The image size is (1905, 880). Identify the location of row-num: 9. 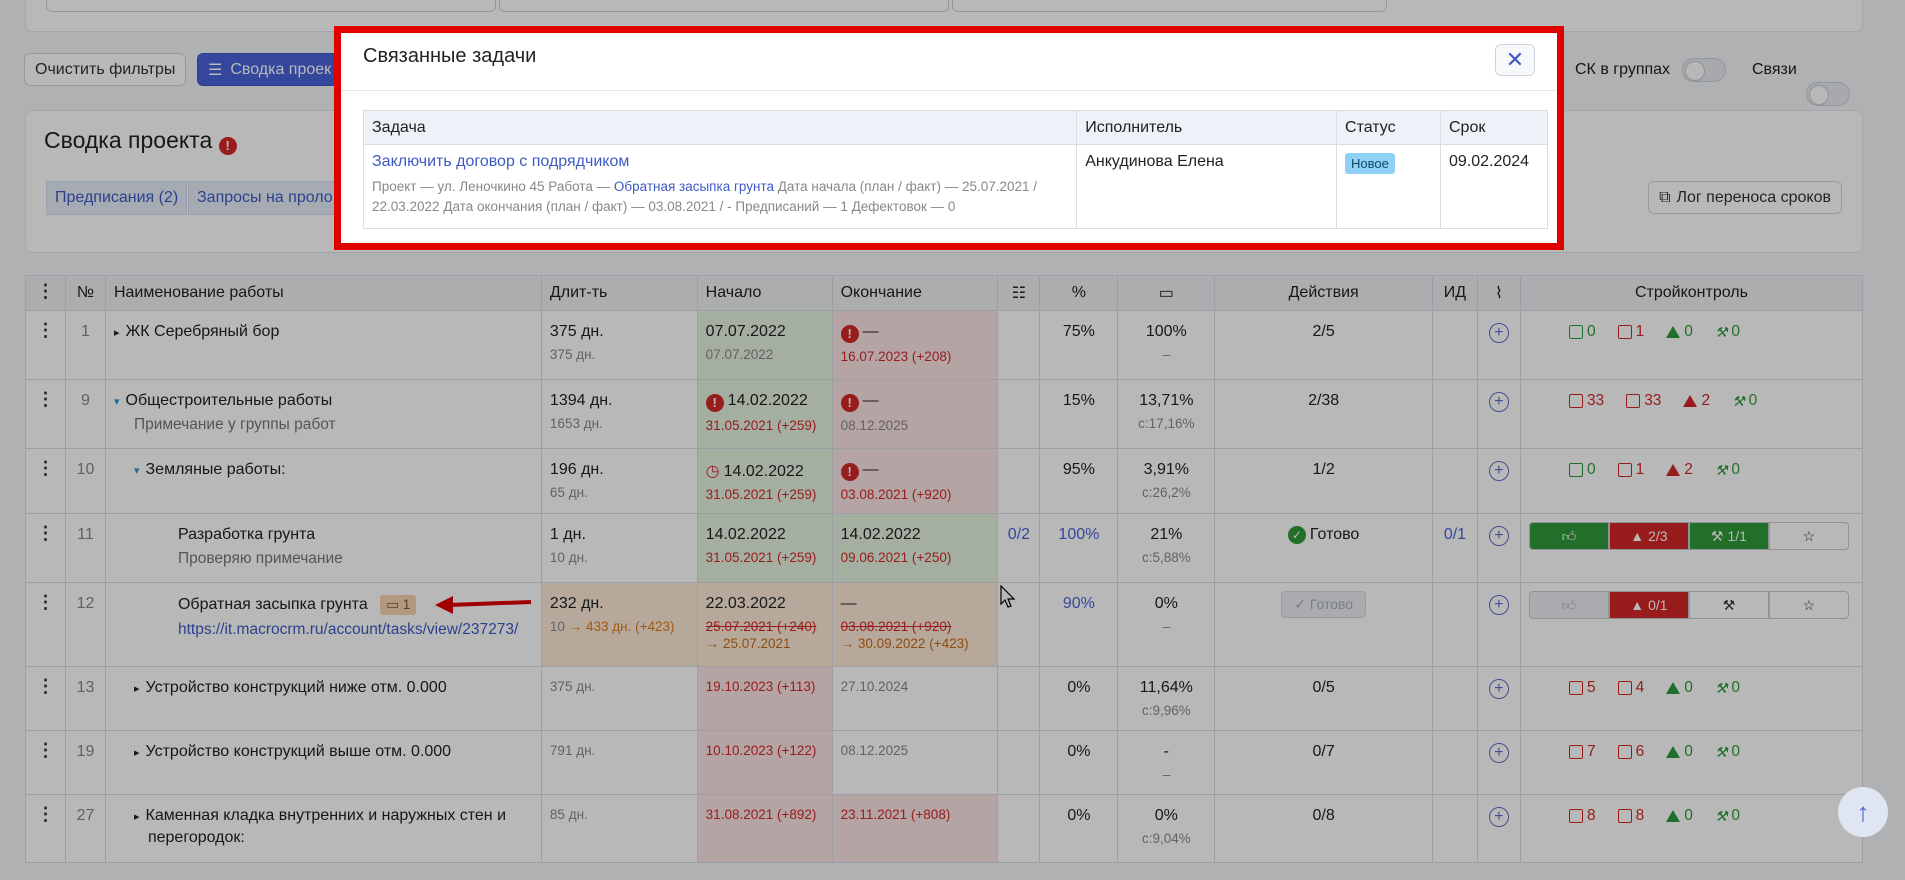
(85, 414).